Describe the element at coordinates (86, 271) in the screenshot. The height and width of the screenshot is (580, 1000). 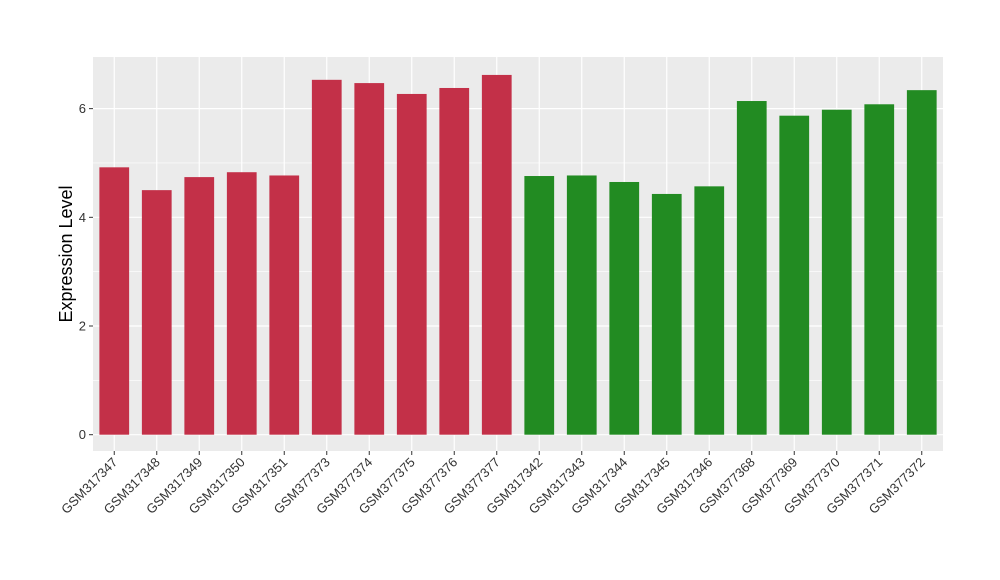
I see `y-axis: 0 2 4 6` at that location.